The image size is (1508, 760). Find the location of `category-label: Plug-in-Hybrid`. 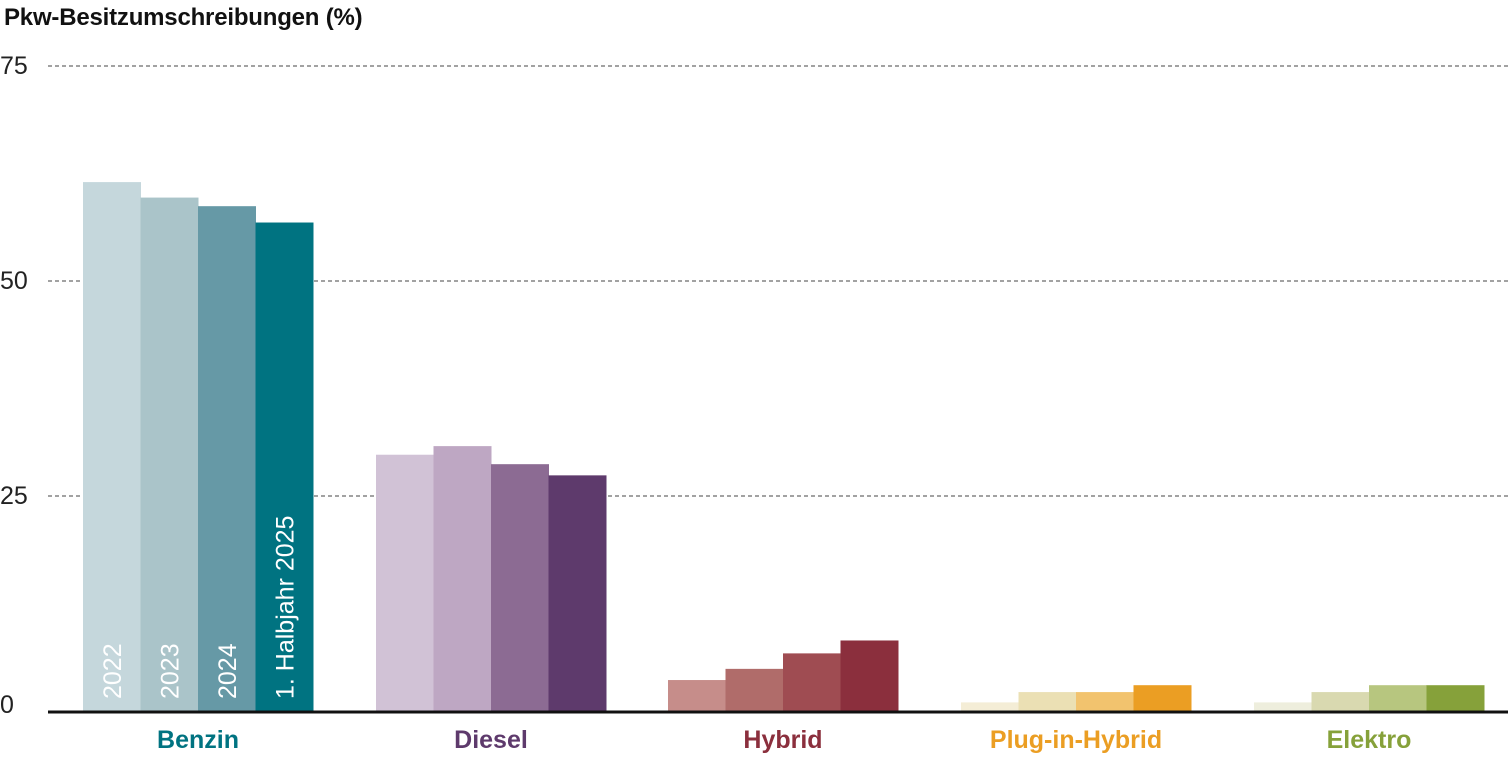

category-label: Plug-in-Hybrid is located at coordinates (1076, 740).